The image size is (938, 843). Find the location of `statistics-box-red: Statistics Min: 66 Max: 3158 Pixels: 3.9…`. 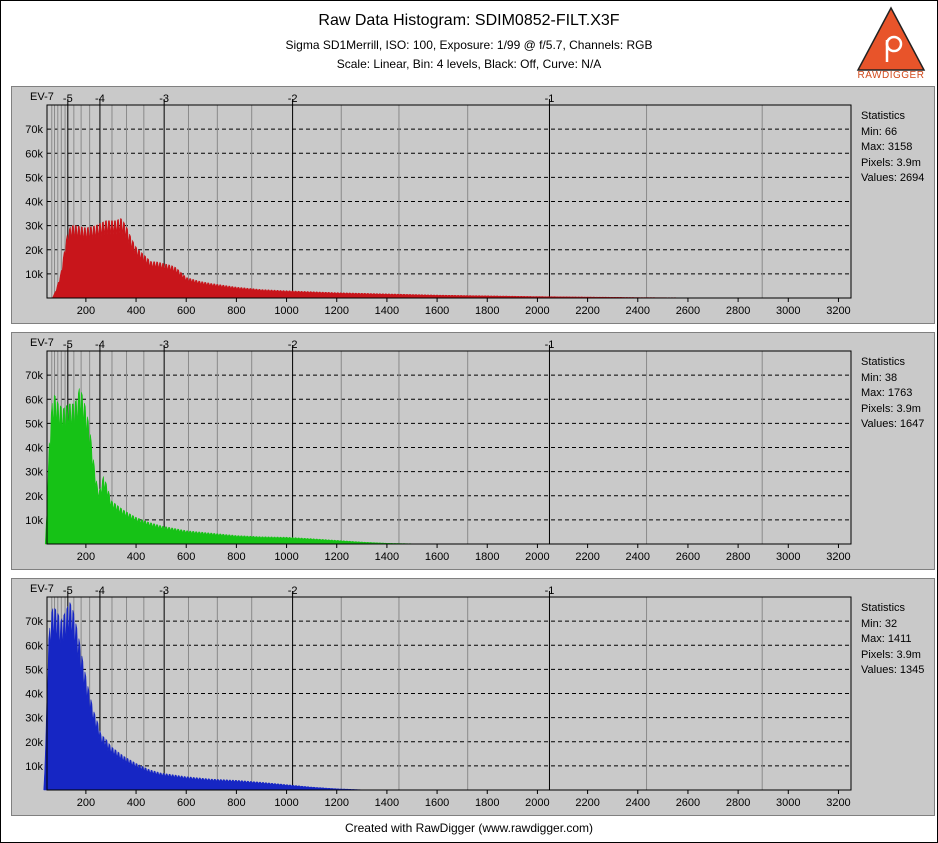

statistics-box-red: Statistics Min: 66 Max: 3158 Pixels: 3.9… is located at coordinates (892, 148).